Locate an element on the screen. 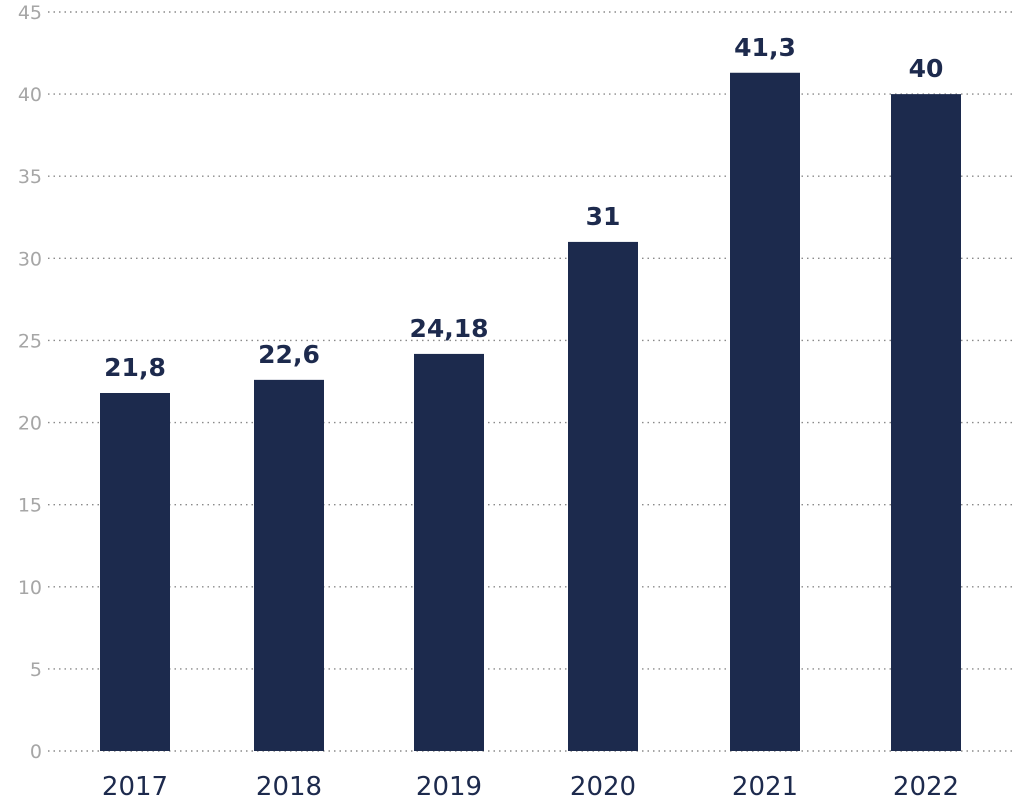 This screenshot has width=1024, height=800. bar-value-label: 21,8 is located at coordinates (135, 367).